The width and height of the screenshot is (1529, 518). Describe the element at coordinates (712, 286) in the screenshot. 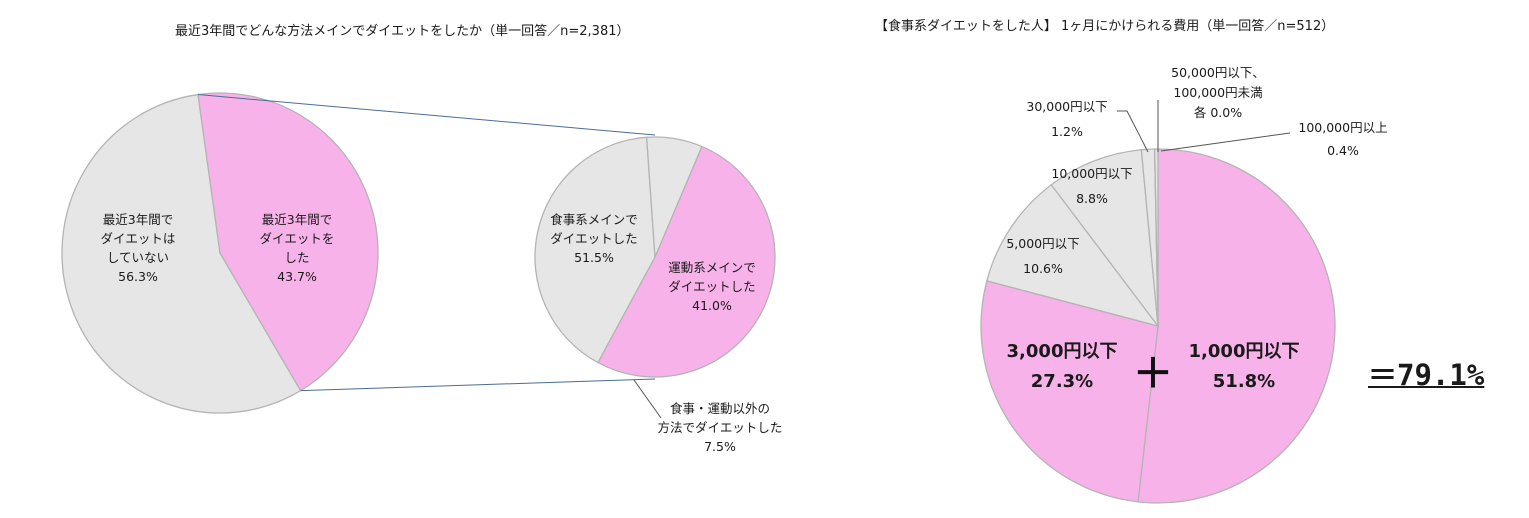

I see `label-diet-exercise: 運動系メインでダイエットした 41.0%` at that location.